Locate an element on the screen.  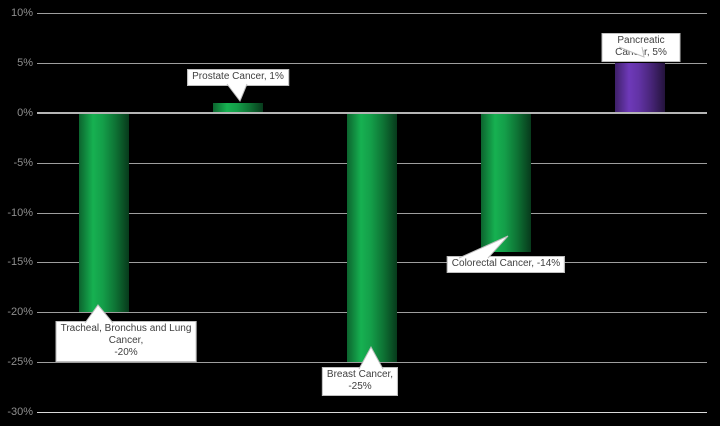
data-label-callout: Pancreatic Cancer, 5% is located at coordinates (641, 47).